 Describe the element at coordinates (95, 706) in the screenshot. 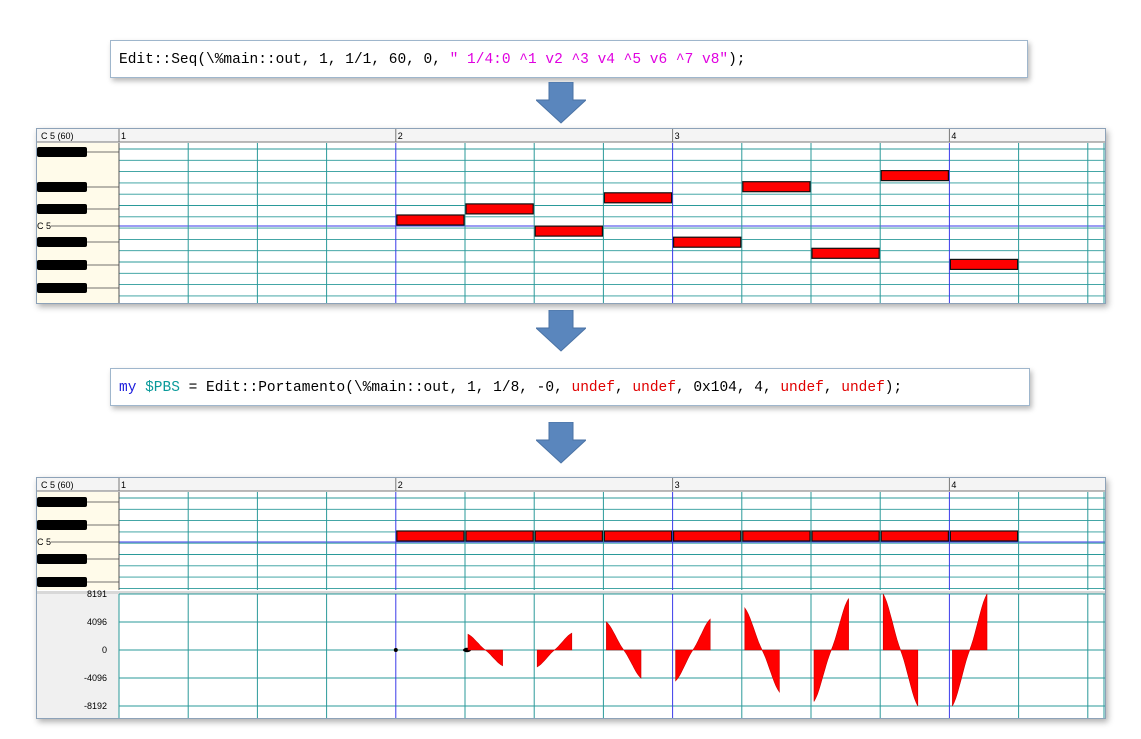

I see `bend-value-label: -8192` at that location.